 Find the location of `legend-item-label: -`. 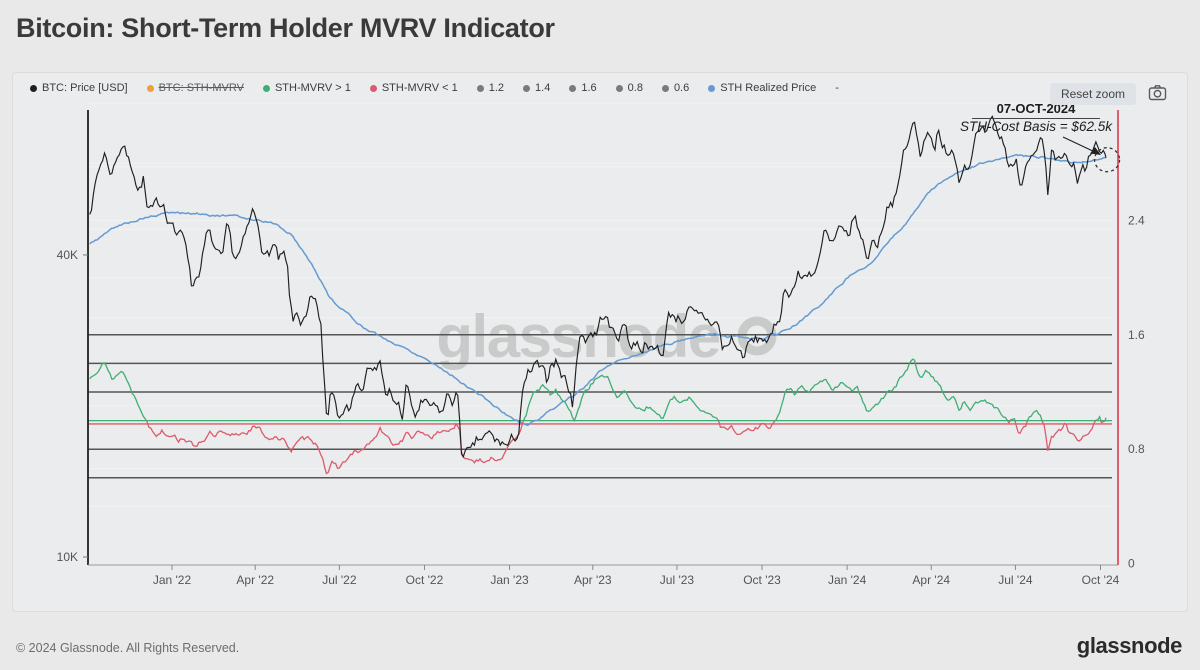

legend-item-label: - is located at coordinates (837, 88).